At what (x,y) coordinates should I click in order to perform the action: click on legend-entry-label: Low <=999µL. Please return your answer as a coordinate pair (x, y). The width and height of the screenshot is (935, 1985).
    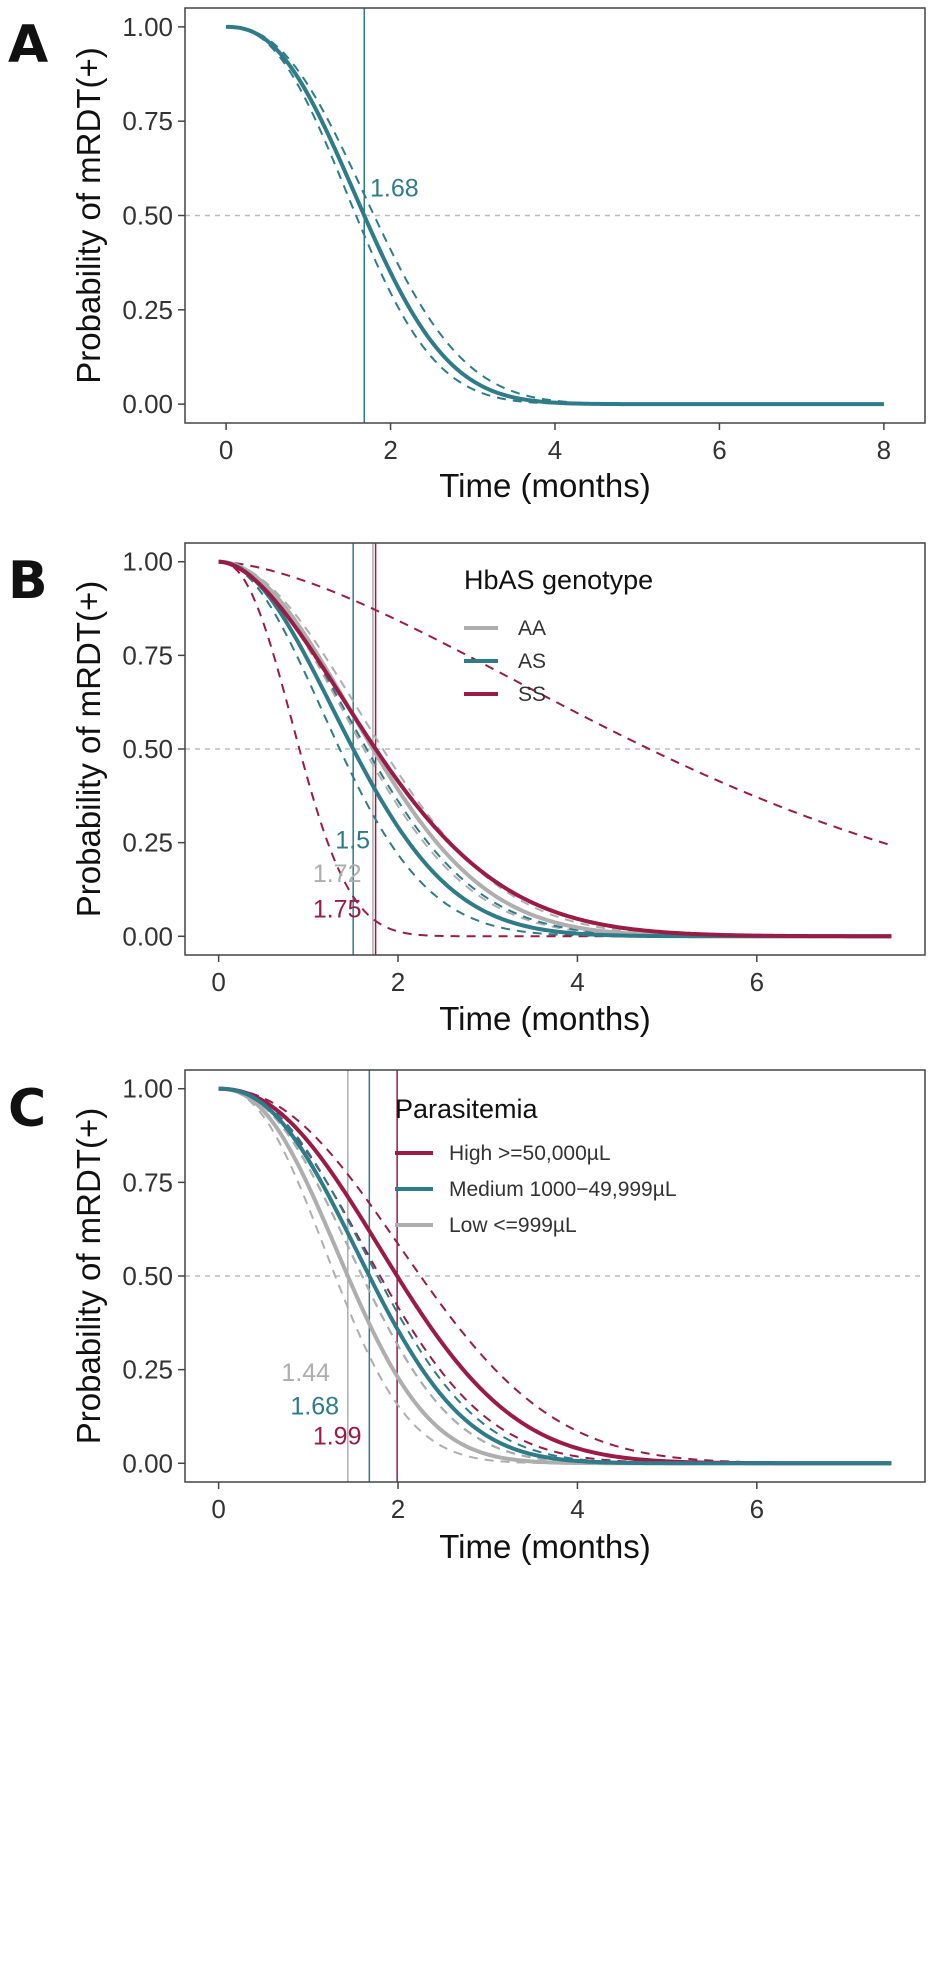
    Looking at the image, I should click on (513, 1225).